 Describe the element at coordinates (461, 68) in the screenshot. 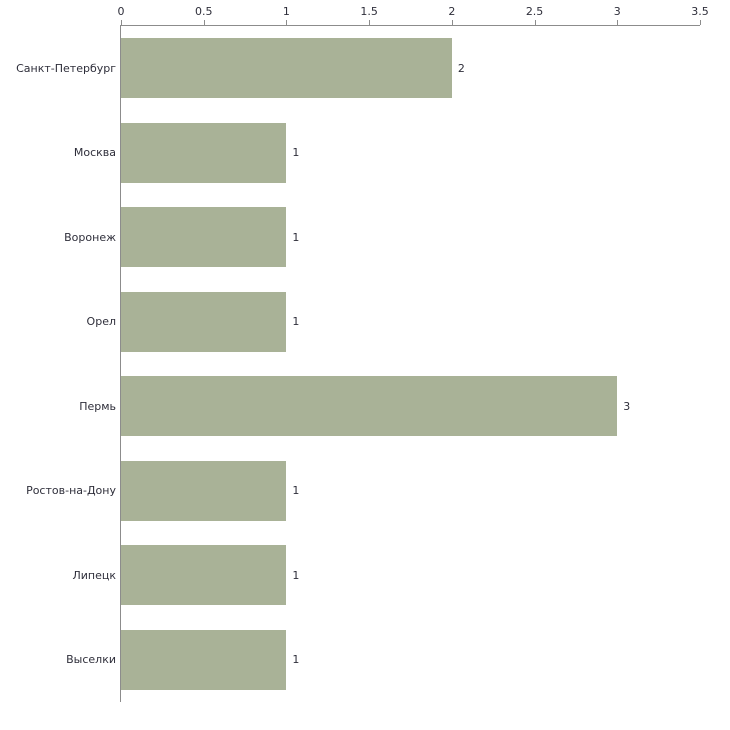

I see `value-label: 2` at that location.